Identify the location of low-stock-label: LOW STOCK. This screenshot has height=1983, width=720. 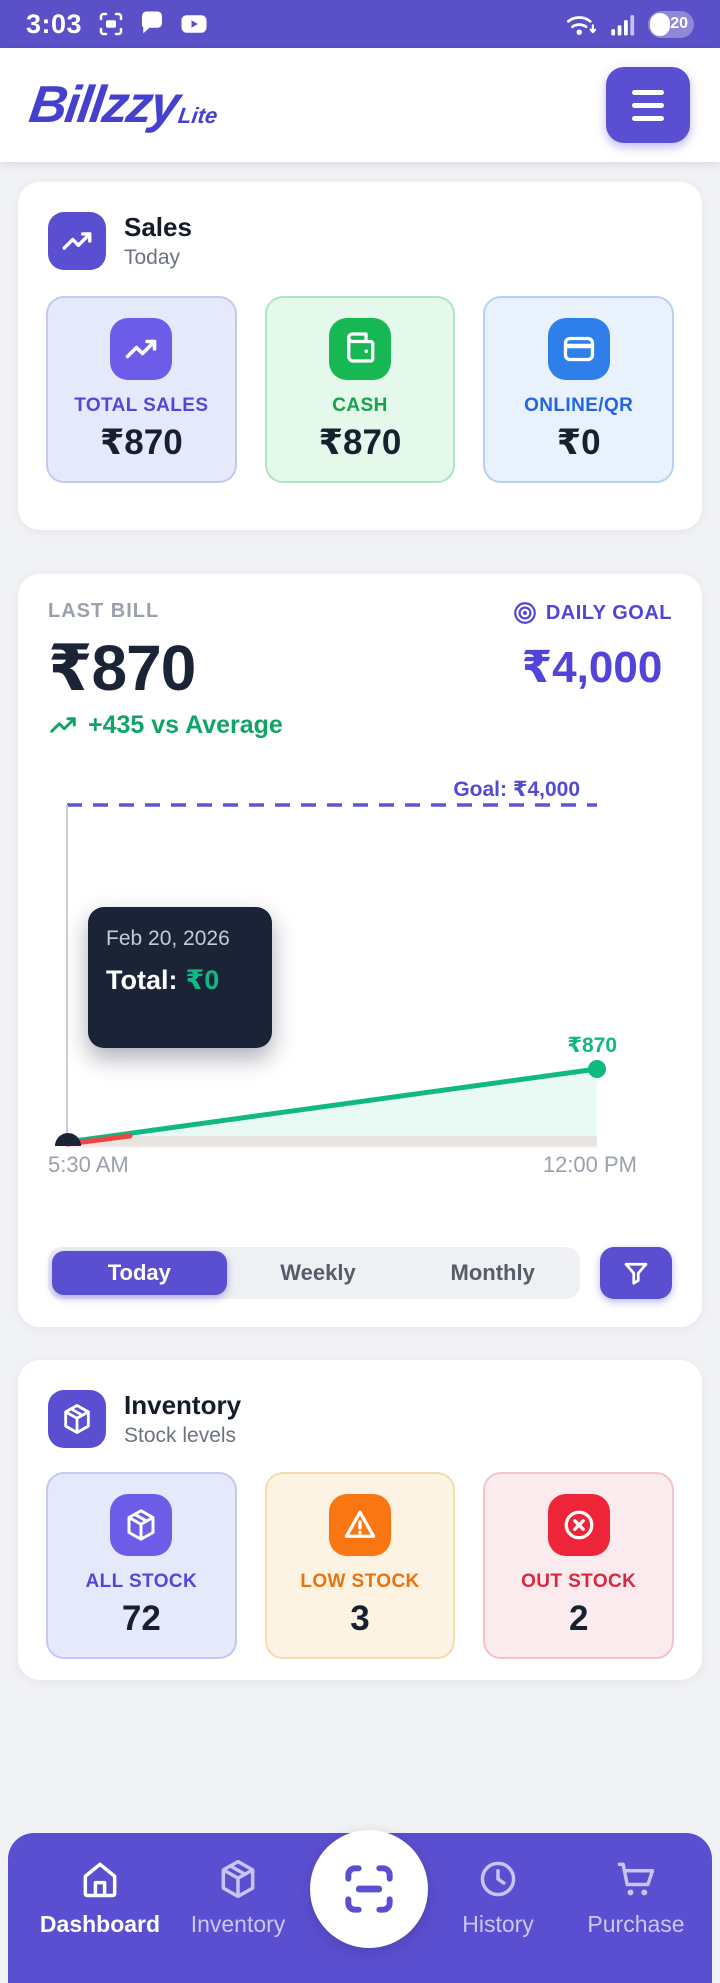
(360, 1582).